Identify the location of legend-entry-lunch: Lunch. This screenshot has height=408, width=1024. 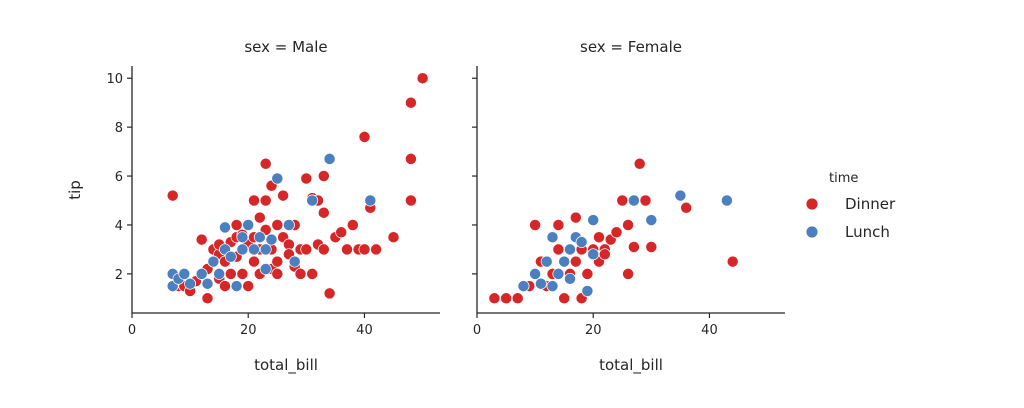
(847, 232).